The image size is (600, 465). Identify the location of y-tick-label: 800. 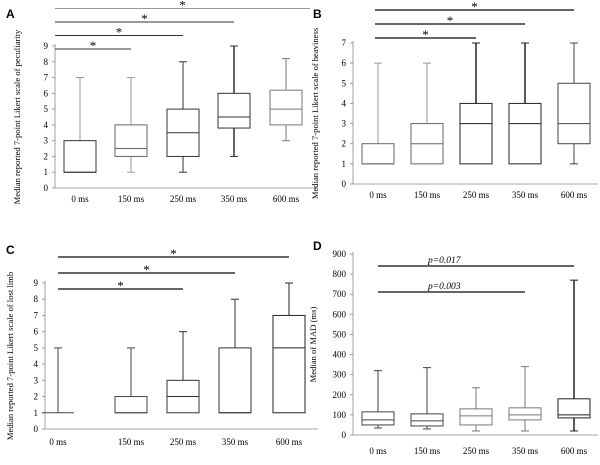
(340, 274).